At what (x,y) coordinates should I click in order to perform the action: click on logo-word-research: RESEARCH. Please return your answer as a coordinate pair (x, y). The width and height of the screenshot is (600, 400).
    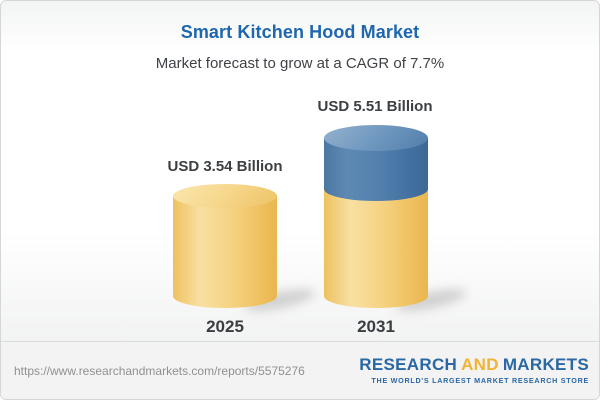
    Looking at the image, I should click on (408, 365).